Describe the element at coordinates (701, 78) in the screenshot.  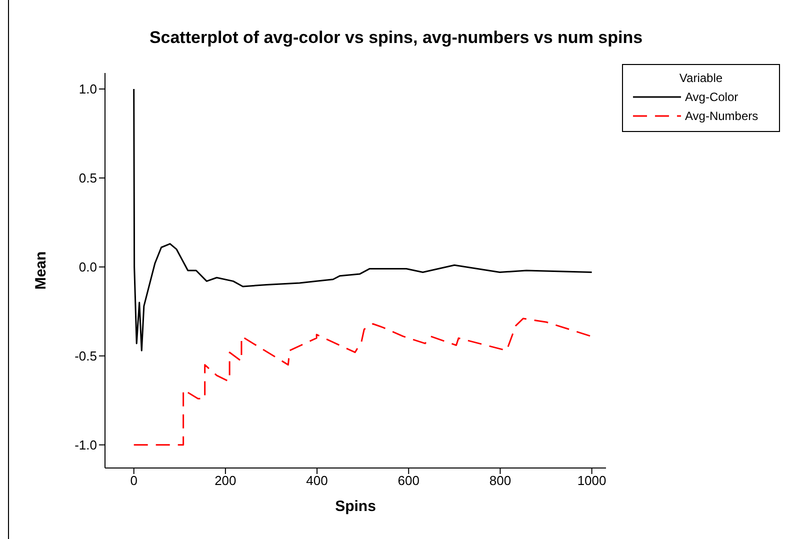
I see `legend-title: Variable` at that location.